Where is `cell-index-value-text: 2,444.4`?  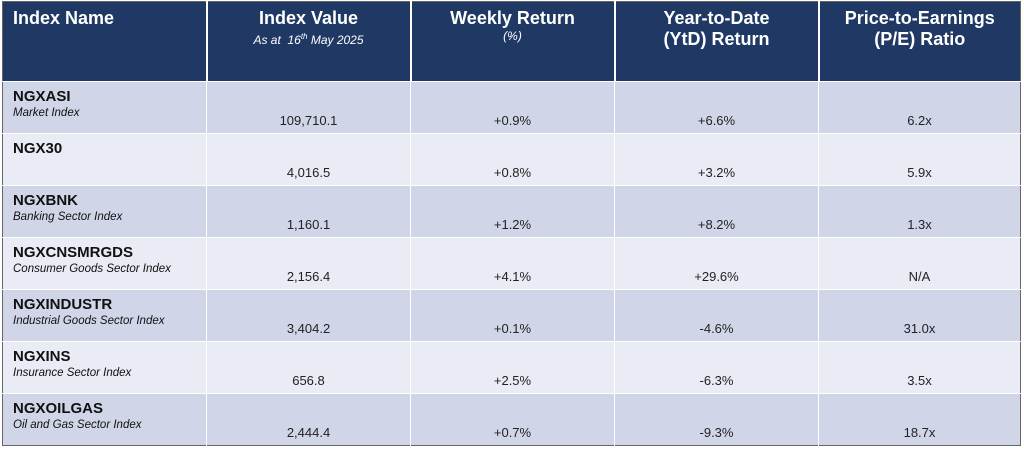
cell-index-value-text: 2,444.4 is located at coordinates (308, 432).